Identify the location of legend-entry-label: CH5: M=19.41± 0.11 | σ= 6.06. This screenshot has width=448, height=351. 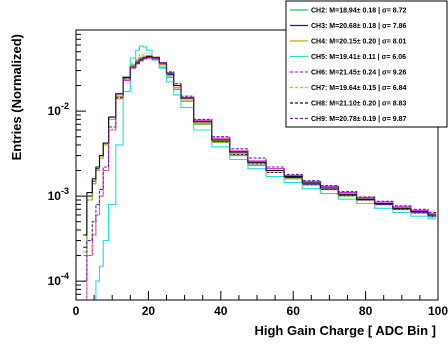
(358, 57).